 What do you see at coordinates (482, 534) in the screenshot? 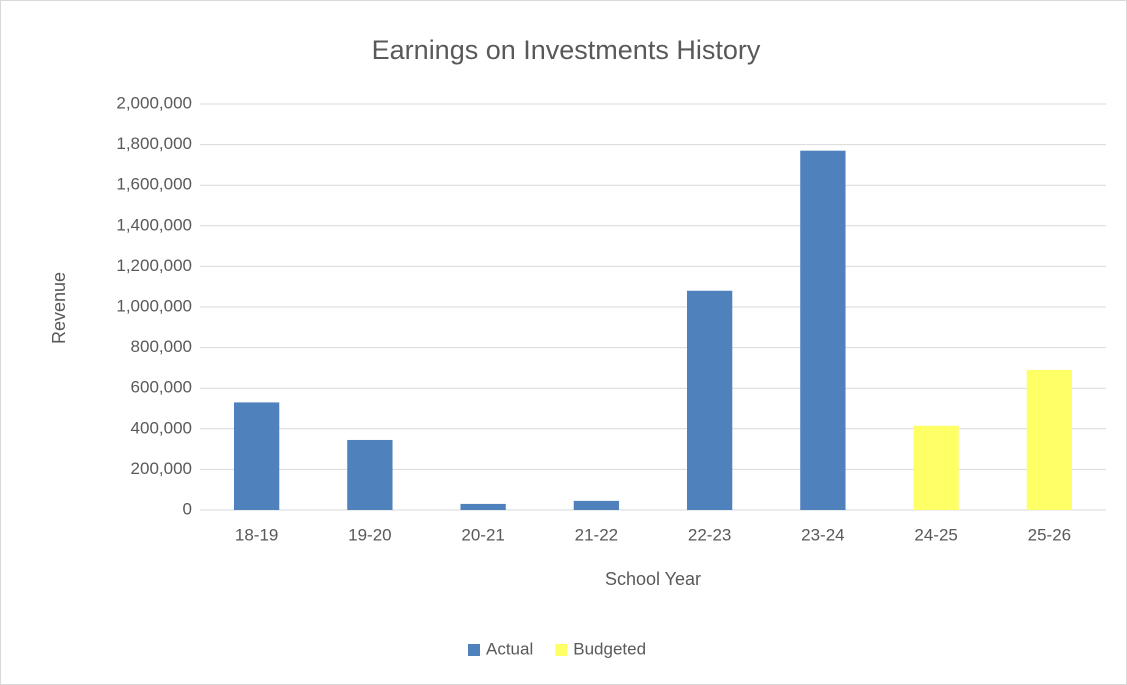
I see `x-tick-label: 20-21` at bounding box center [482, 534].